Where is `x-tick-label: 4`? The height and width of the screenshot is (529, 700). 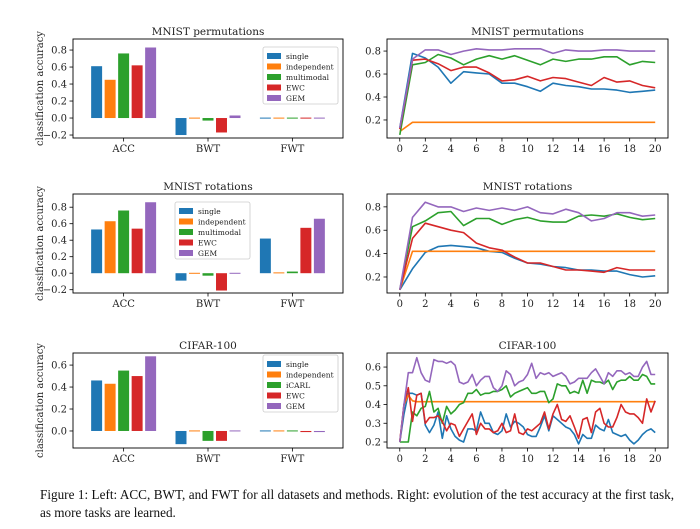
x-tick-label: 4 is located at coordinates (451, 459).